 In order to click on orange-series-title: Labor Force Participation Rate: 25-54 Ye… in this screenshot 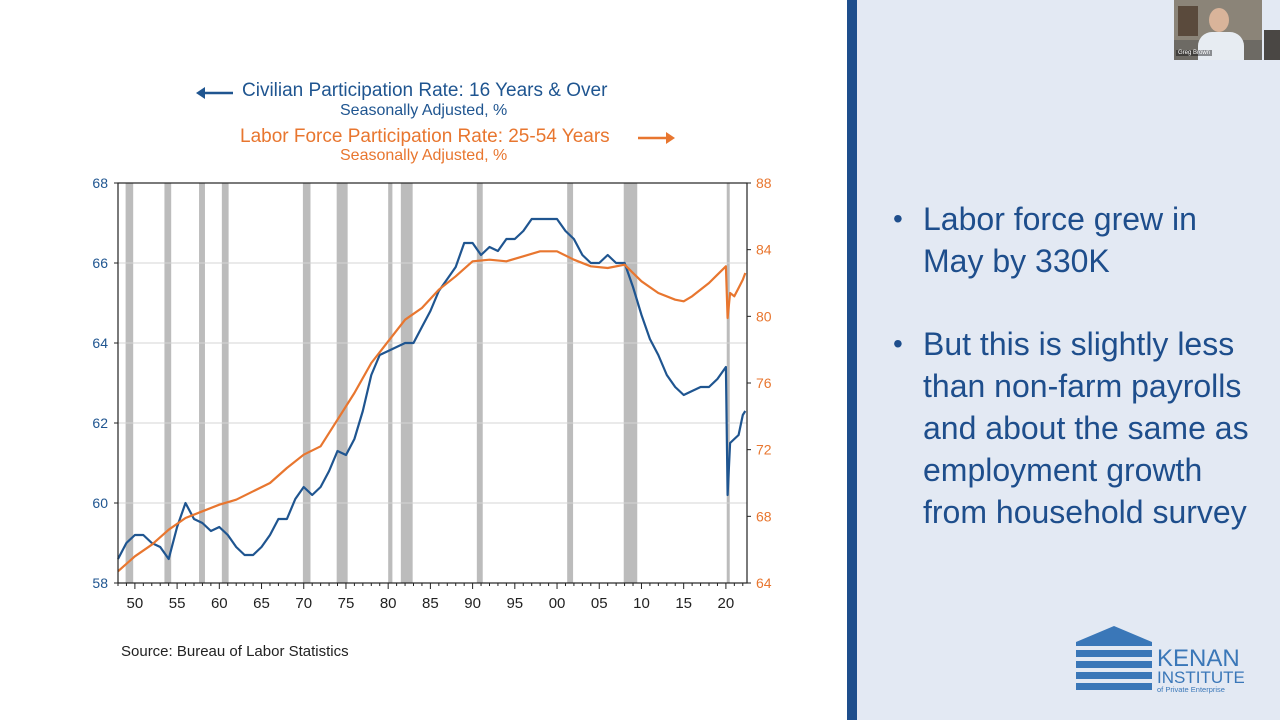, I will do `click(425, 136)`.